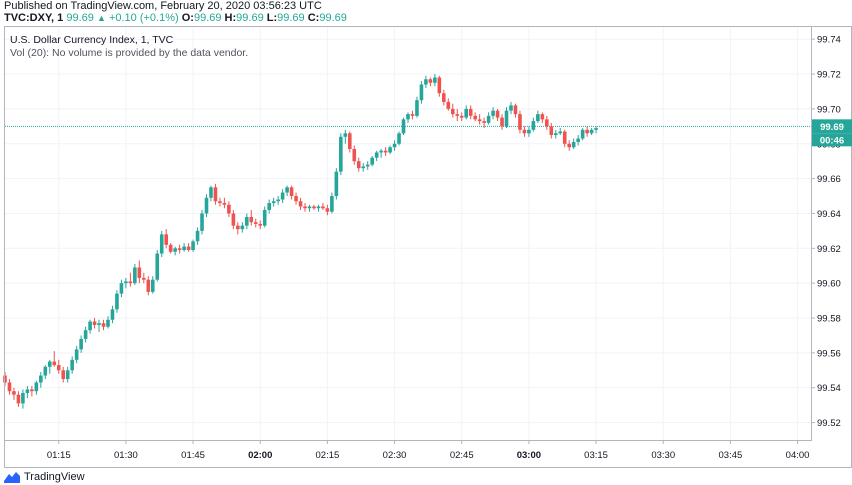  I want to click on x-tick-label: 03:00, so click(529, 455).